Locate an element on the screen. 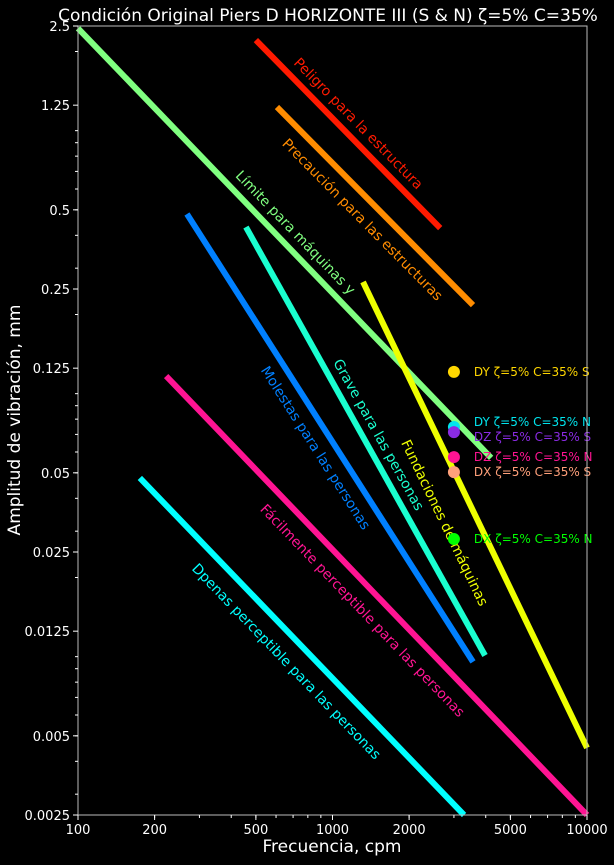  x-tick-label: 500 is located at coordinates (255, 830).